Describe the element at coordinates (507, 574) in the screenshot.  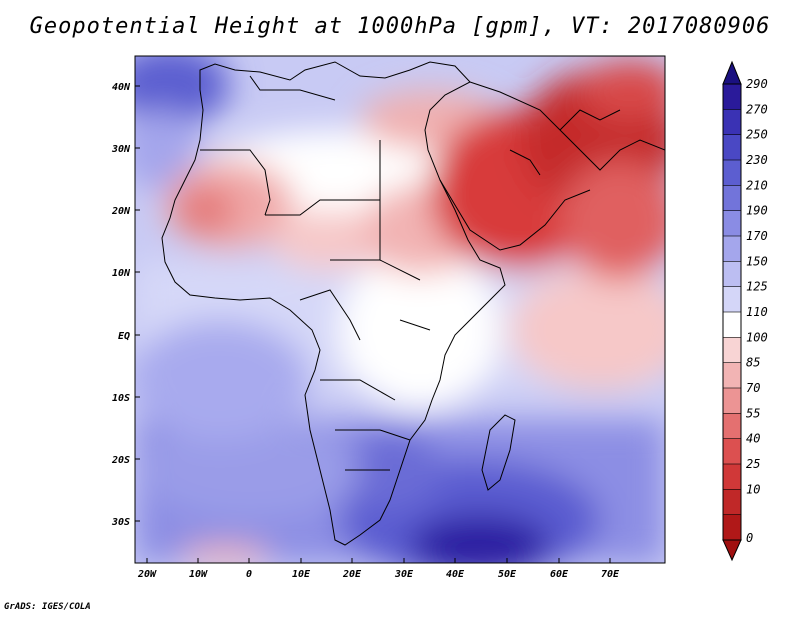
I see `lon-tick-label: 50E` at that location.